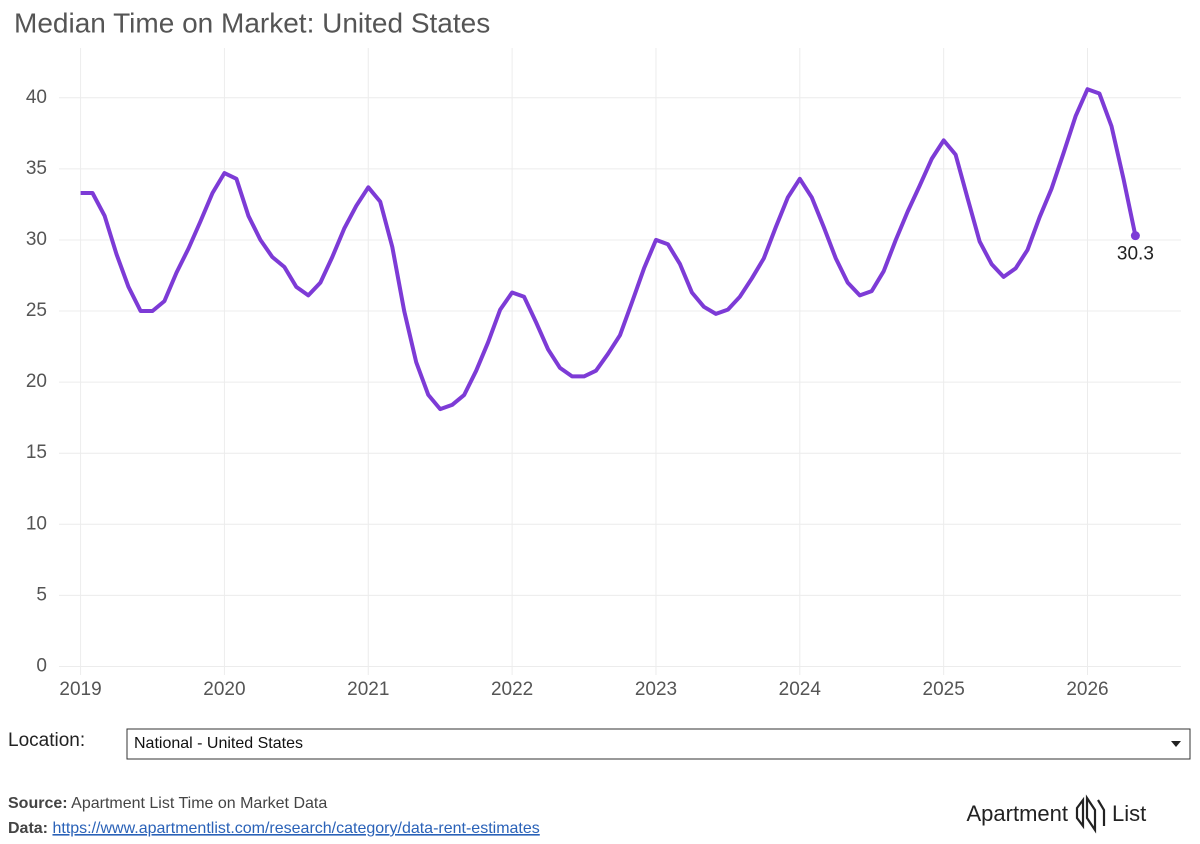  What do you see at coordinates (199, 803) in the screenshot?
I see `source-text: Apartment List Time on Market Data` at bounding box center [199, 803].